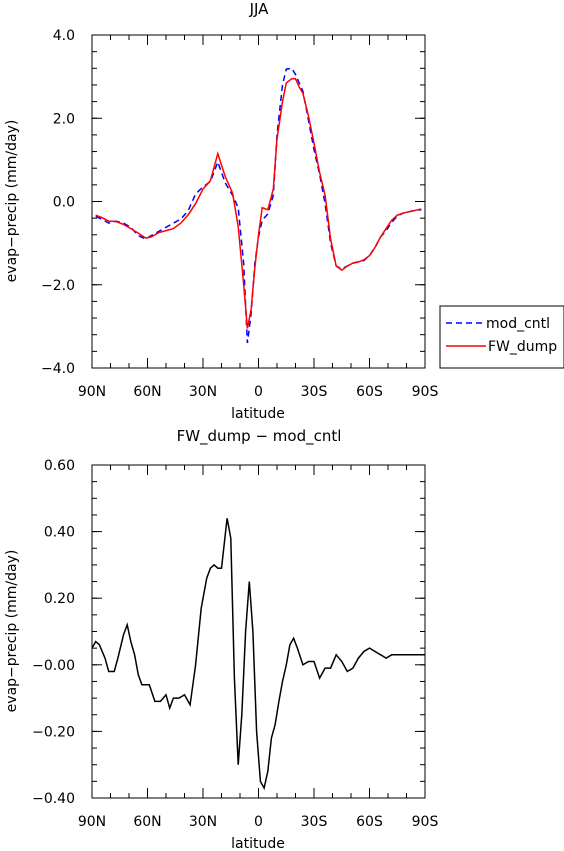  Describe the element at coordinates (259, 436) in the screenshot. I see `chart-title: FW_dump − mod_cntl` at that location.